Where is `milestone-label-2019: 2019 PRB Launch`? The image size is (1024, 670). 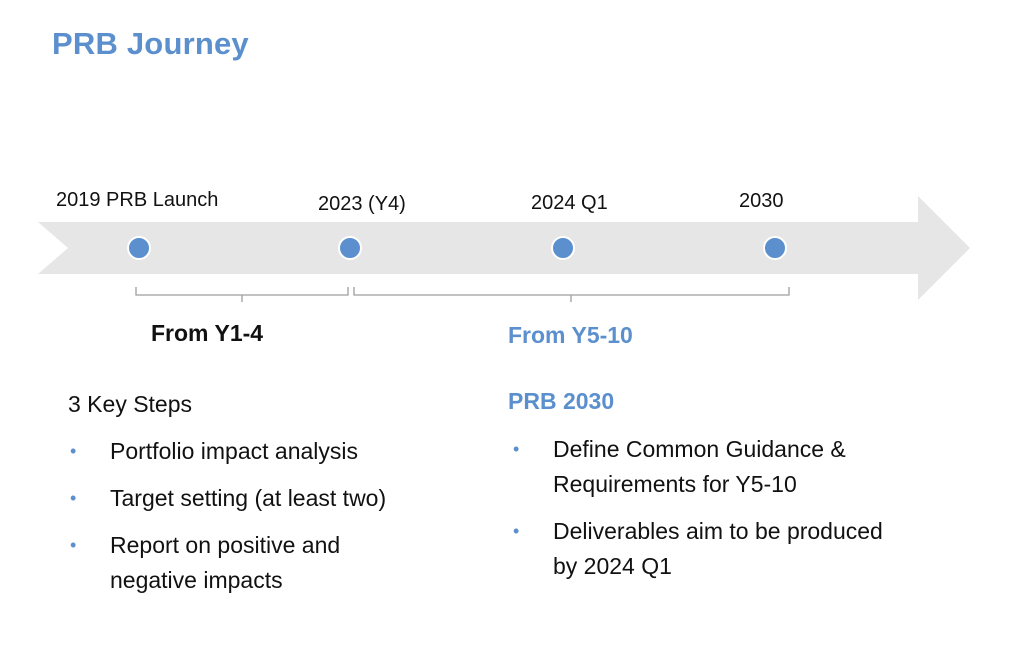 milestone-label-2019: 2019 PRB Launch is located at coordinates (137, 200).